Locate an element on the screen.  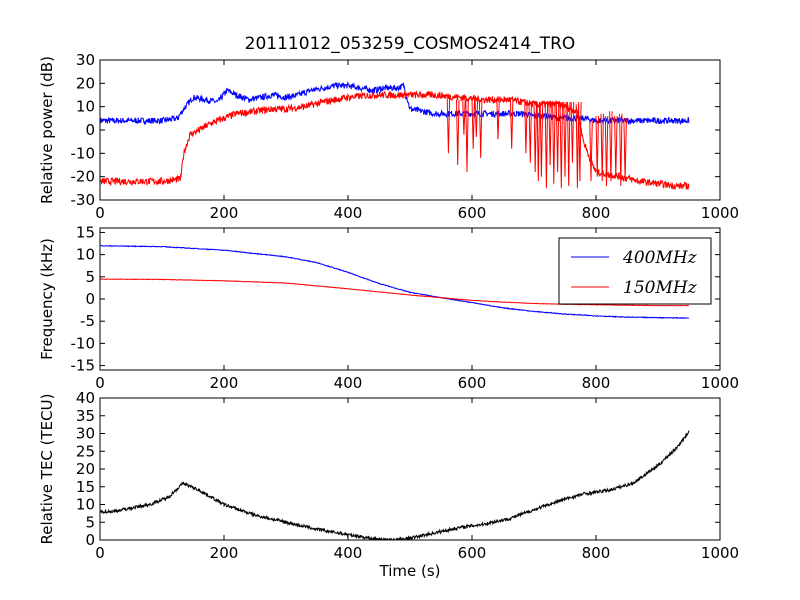
legend-label: 150MHz is located at coordinates (660, 288).